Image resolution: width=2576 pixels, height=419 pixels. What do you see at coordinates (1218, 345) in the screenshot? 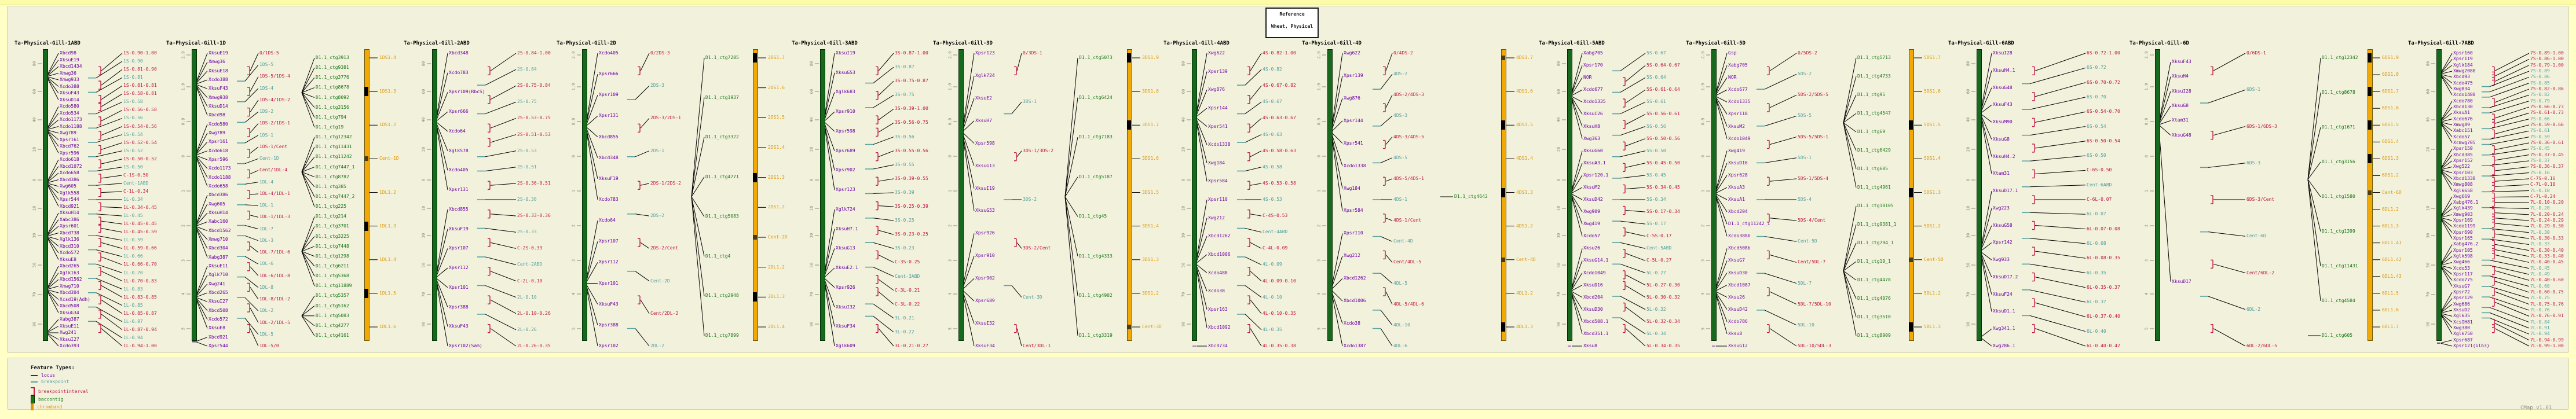
I see `locus-label: Xbcd734` at bounding box center [1218, 345].